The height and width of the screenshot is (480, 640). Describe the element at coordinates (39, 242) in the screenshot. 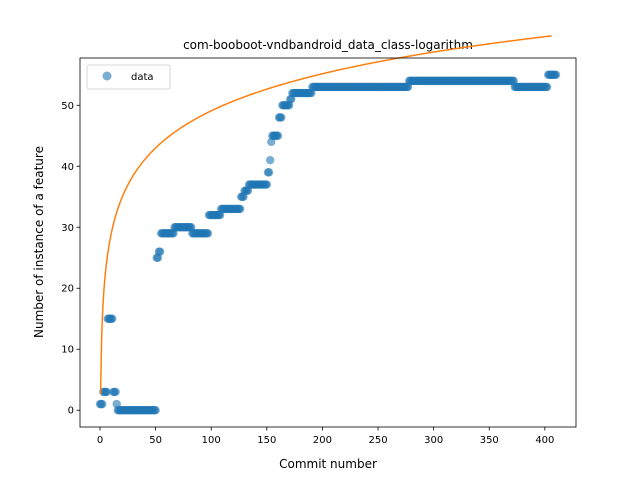

I see `y-axis-label: Number of instance of a feature` at that location.